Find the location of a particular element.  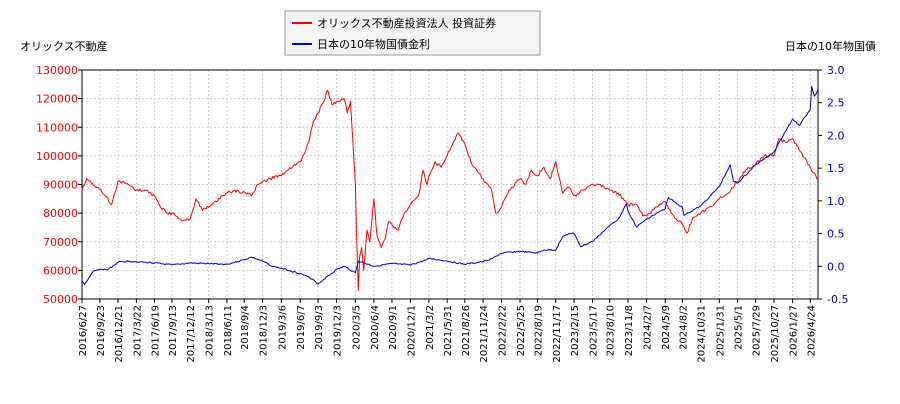

x-tick-label: 2021/11/24 is located at coordinates (484, 334).